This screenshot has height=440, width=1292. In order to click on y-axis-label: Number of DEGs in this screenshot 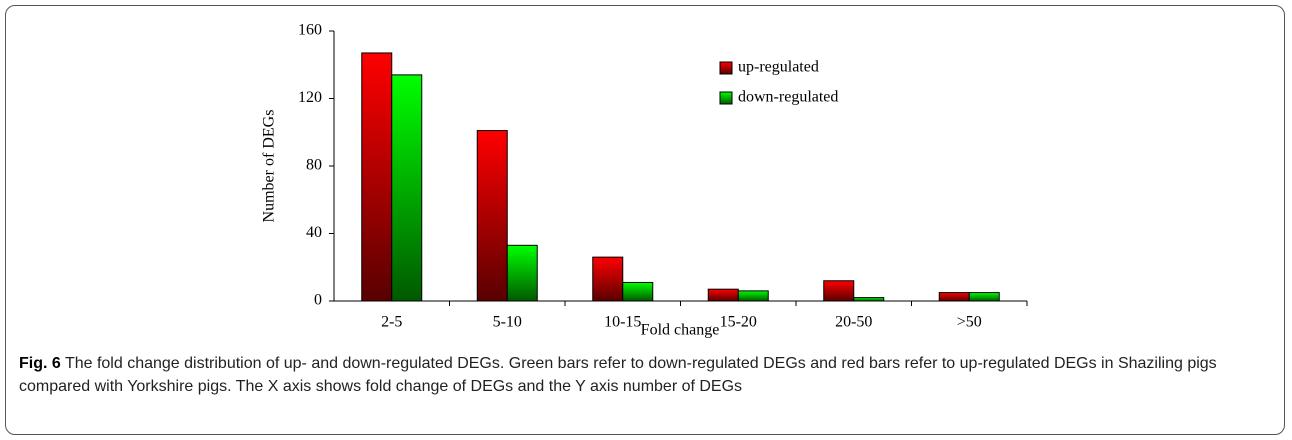, I will do `click(269, 166)`.